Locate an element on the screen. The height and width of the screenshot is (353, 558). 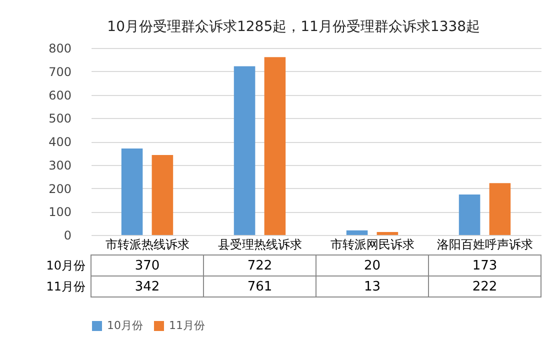
data-label: 342 is located at coordinates (147, 287).